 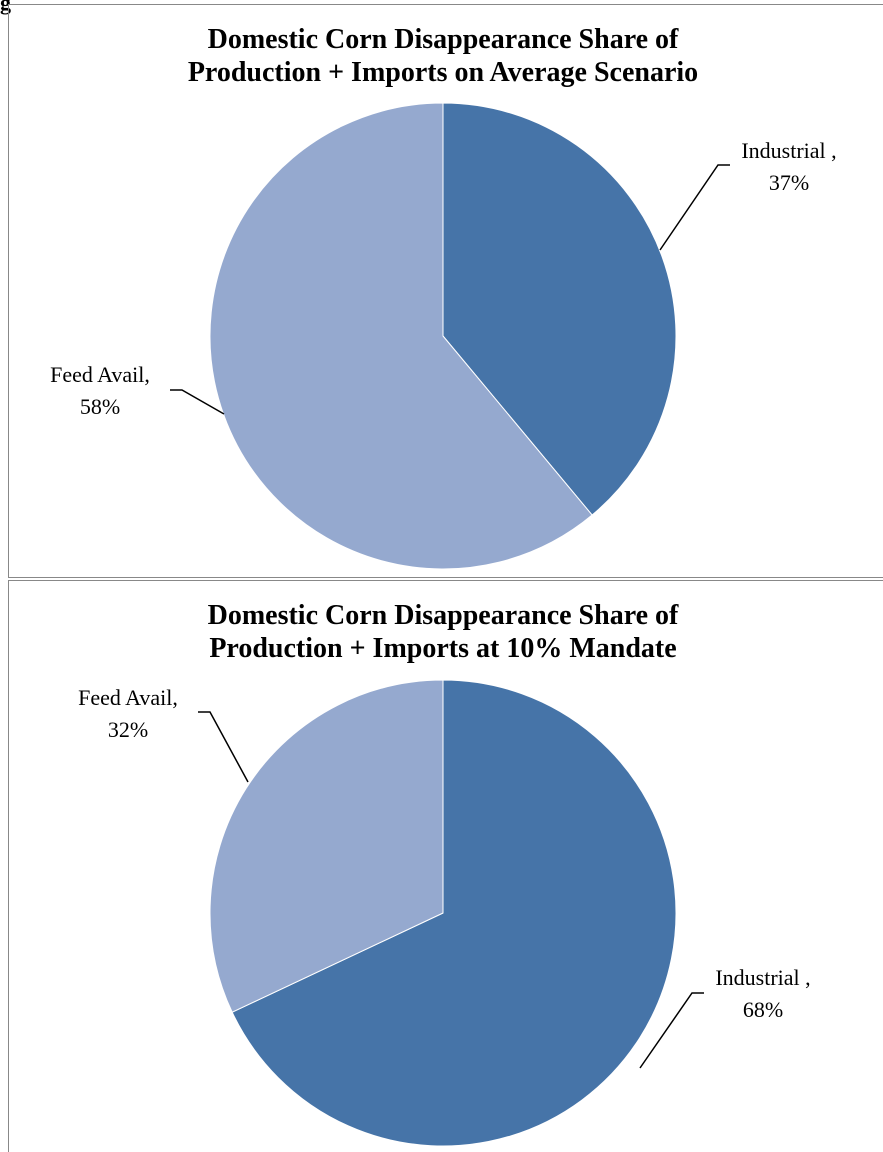 What do you see at coordinates (100, 406) in the screenshot?
I see `data-label-value: 58%` at bounding box center [100, 406].